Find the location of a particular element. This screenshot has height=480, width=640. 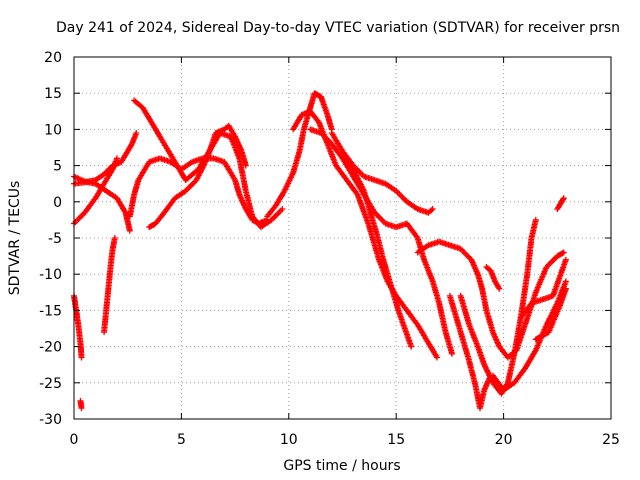

series-track-j is located at coordinates (299, 155).